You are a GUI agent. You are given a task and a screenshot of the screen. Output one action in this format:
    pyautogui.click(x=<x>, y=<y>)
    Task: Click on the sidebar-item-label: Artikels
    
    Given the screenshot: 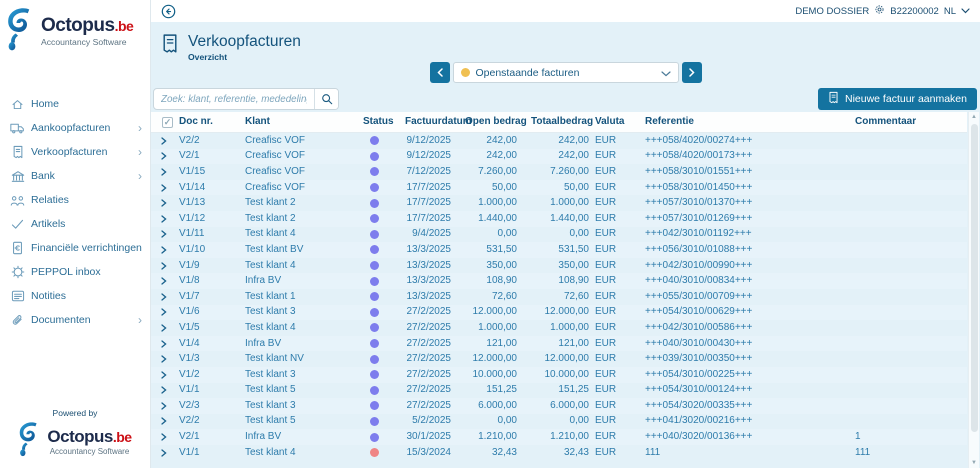 What is the action you would take?
    pyautogui.click(x=48, y=224)
    